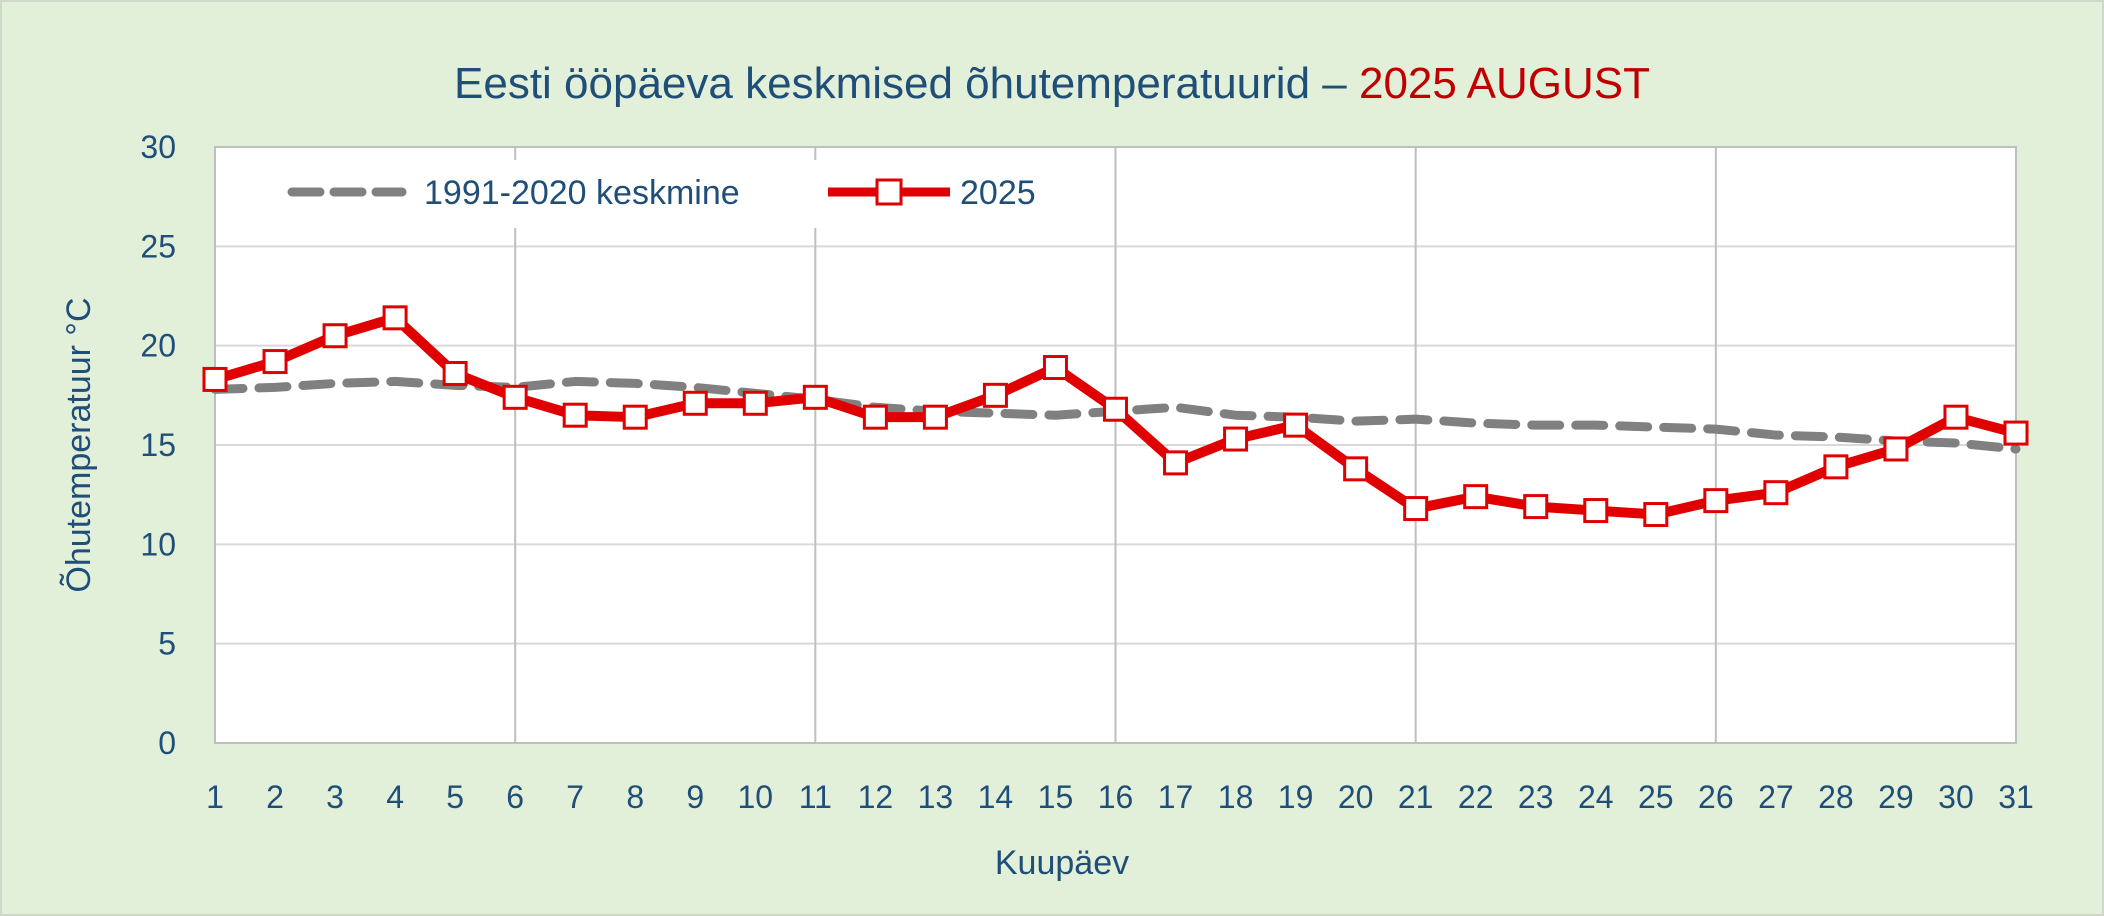 Image resolution: width=2104 pixels, height=916 pixels. What do you see at coordinates (1836, 797) in the screenshot?
I see `x-tick-label: 28` at bounding box center [1836, 797].